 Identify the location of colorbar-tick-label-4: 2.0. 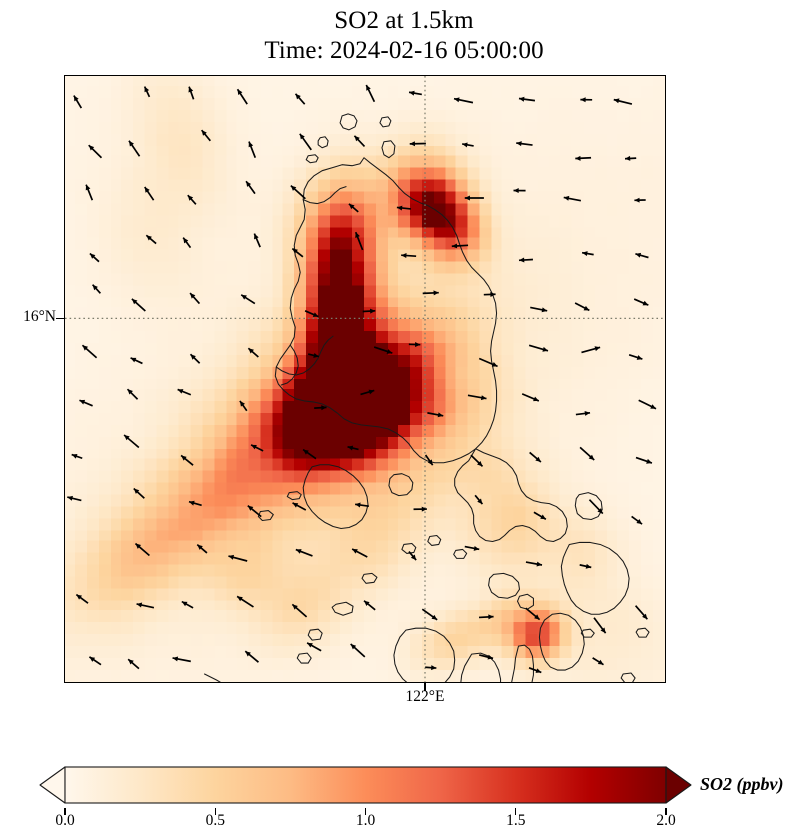
(666, 820).